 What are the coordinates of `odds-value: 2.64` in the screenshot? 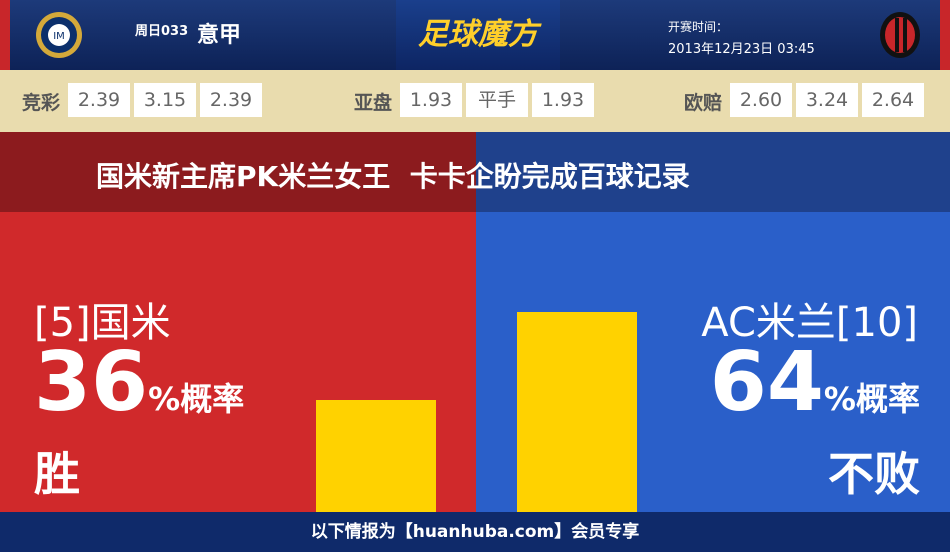 It's located at (893, 100).